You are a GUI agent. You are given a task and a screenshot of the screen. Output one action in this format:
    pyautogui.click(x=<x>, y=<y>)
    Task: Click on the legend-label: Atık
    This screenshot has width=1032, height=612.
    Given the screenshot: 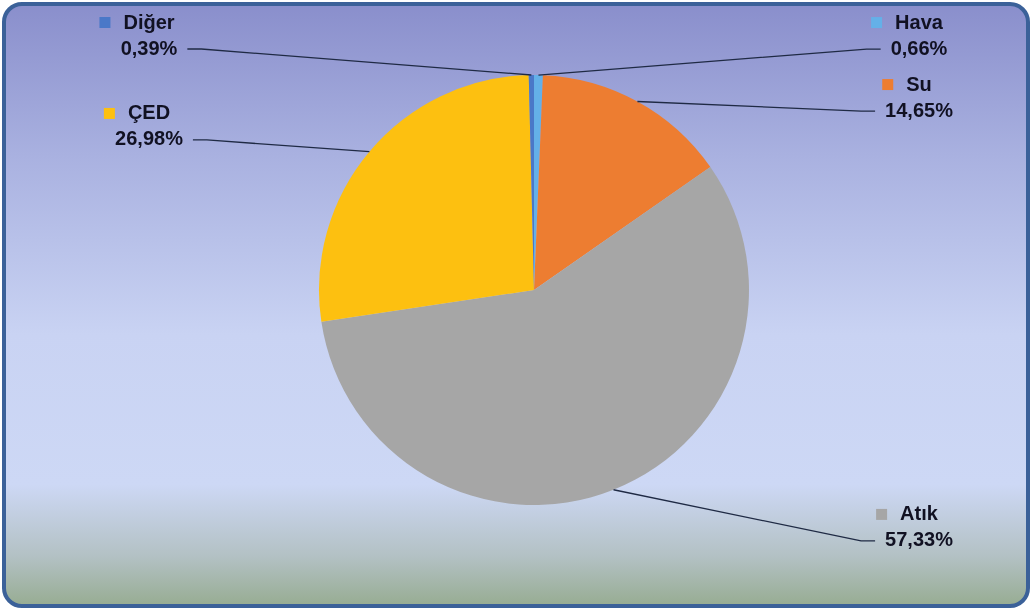 What is the action you would take?
    pyautogui.click(x=919, y=513)
    